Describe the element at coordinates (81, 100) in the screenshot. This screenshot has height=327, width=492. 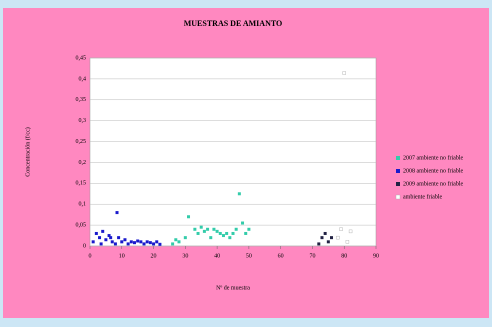
I see `y-tick-label: 0,35` at that location.